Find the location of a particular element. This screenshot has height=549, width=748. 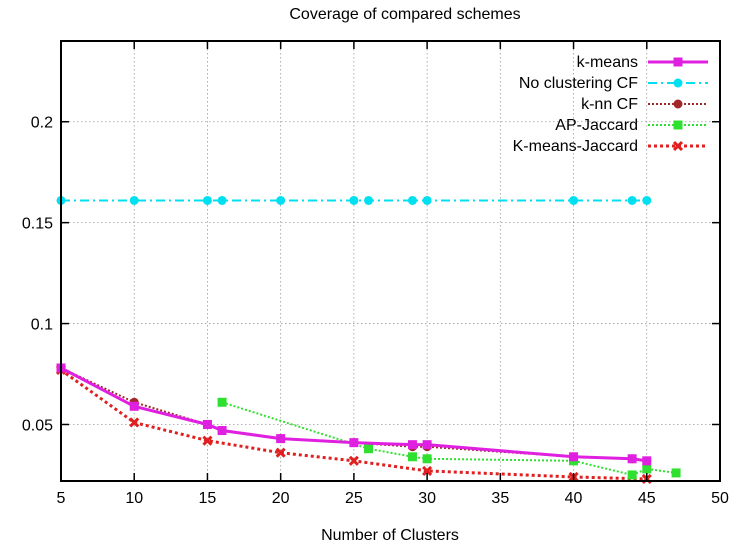

legend-entry: k-nn CF is located at coordinates (644, 104).